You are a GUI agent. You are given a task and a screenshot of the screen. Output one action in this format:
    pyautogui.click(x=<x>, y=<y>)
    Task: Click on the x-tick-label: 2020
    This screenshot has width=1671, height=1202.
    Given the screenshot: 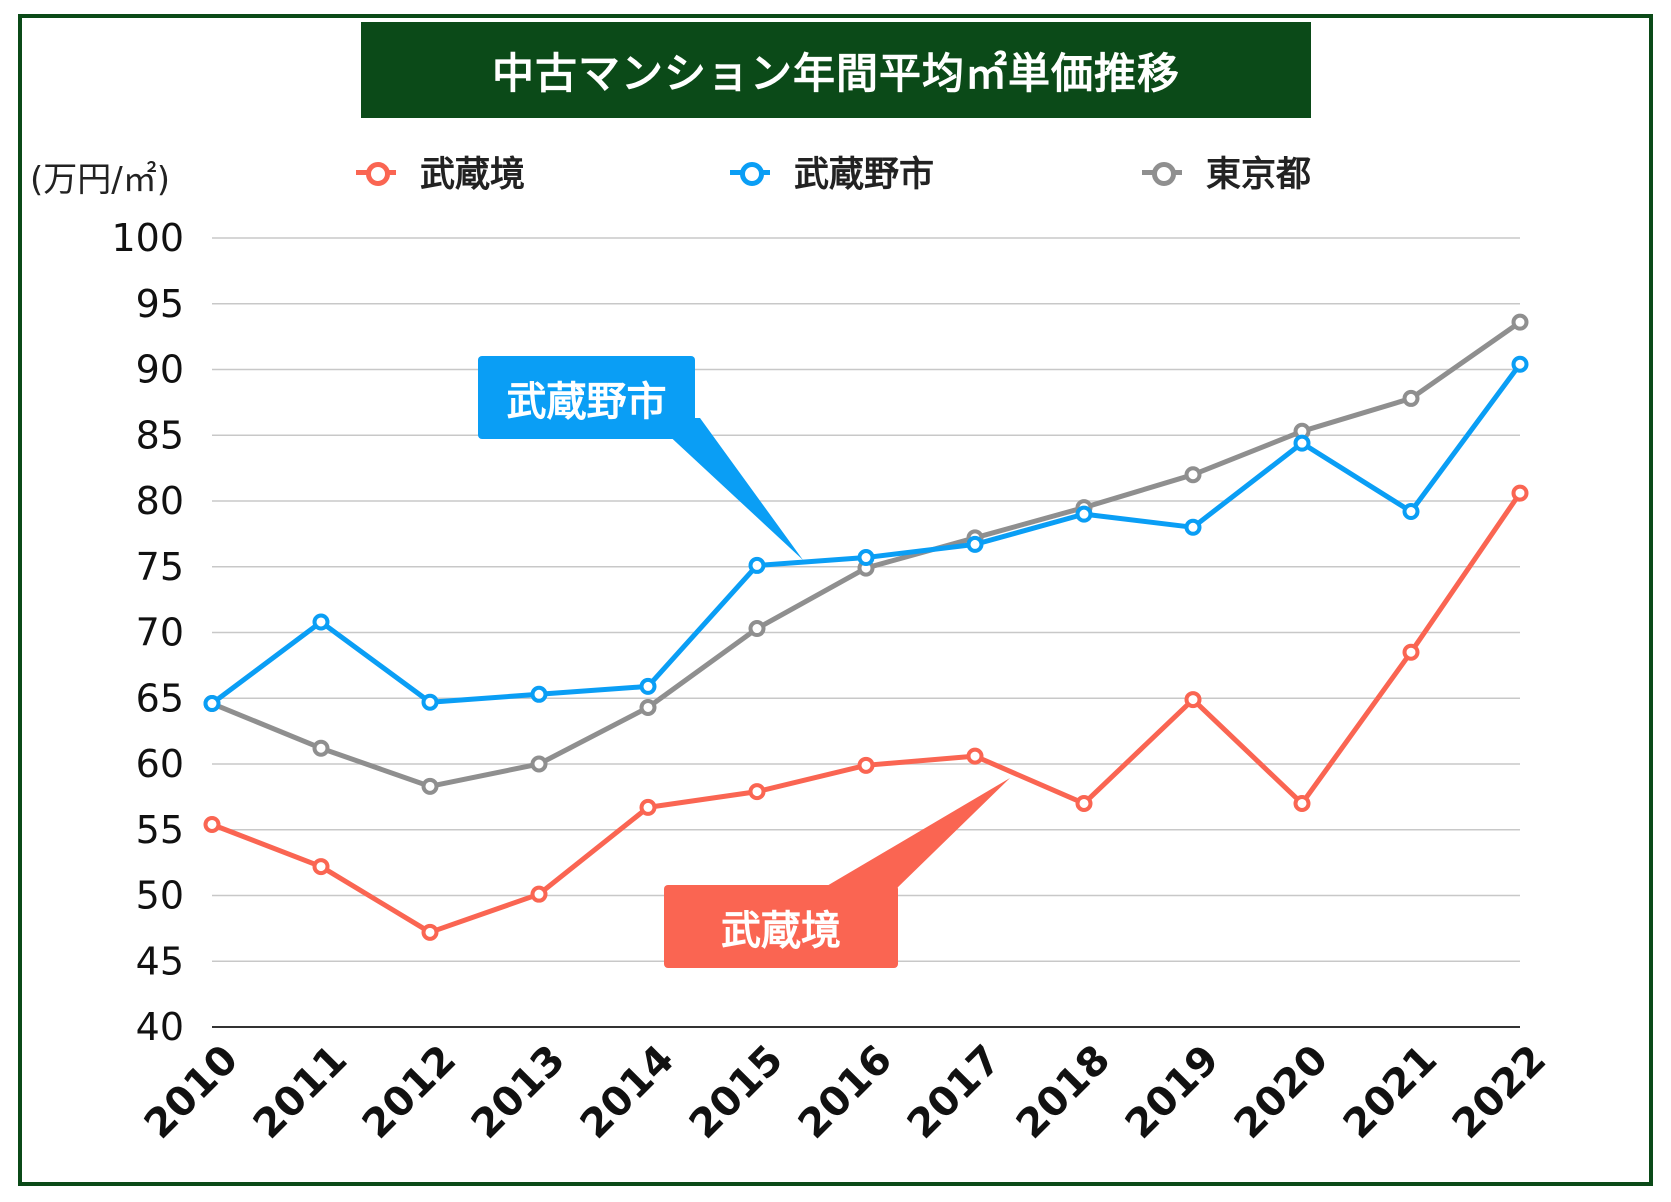 What is the action you would take?
    pyautogui.click(x=1281, y=1092)
    